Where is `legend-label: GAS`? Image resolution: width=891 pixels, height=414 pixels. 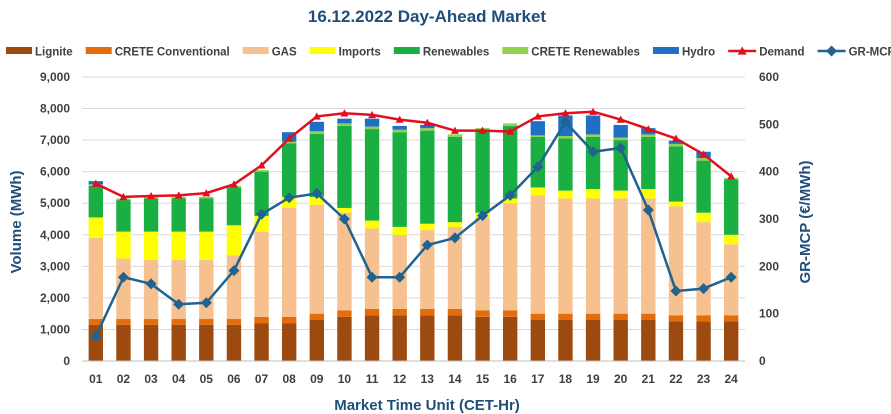
legend-label: GAS is located at coordinates (284, 53).